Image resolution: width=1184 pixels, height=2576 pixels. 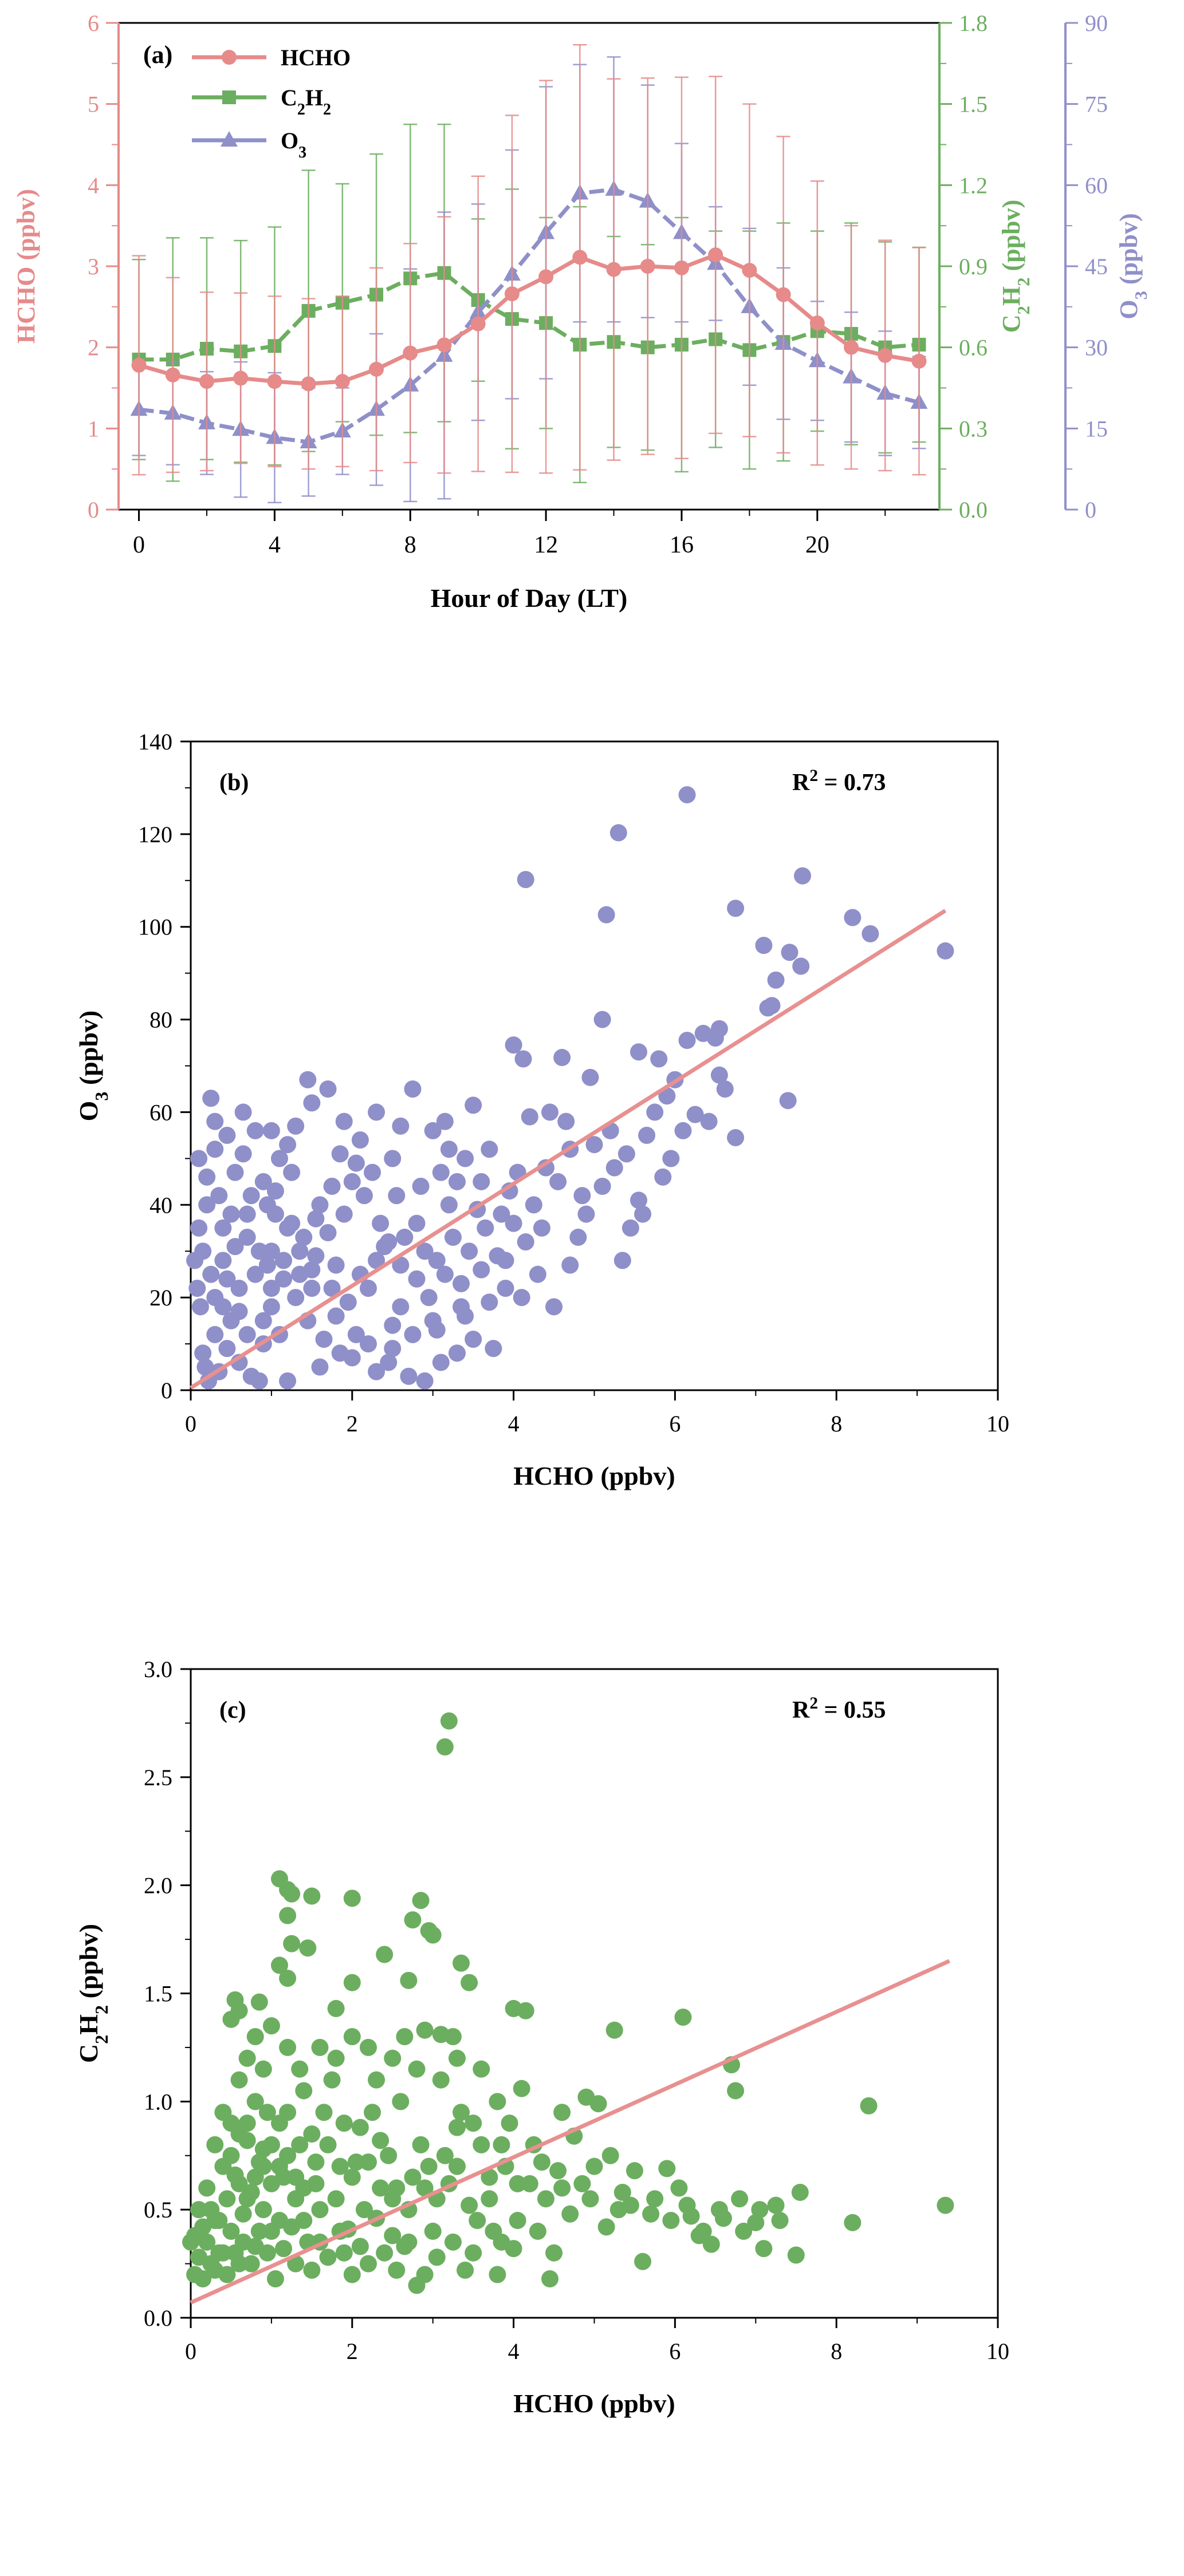 What do you see at coordinates (275, 545) in the screenshot?
I see `x-tick-label: 4` at bounding box center [275, 545].